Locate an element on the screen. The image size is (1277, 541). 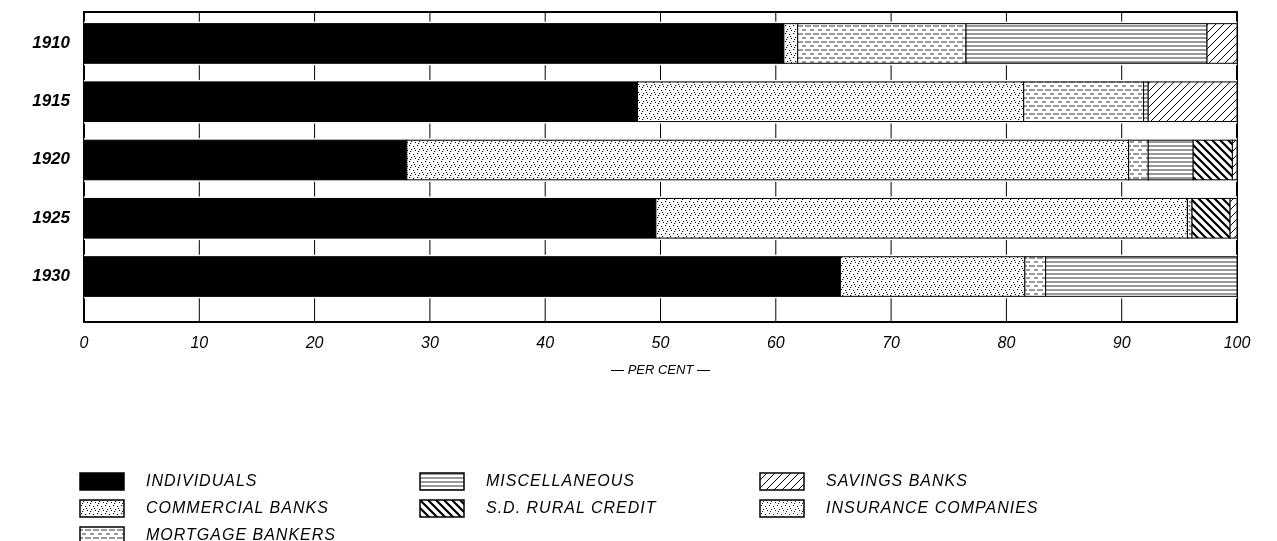
x-tick-label: 10 is located at coordinates (199, 342).